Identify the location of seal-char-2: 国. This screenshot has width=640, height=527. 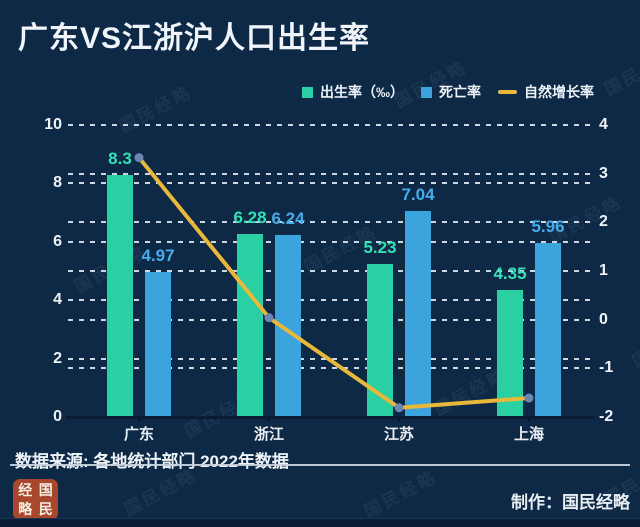
(45, 490).